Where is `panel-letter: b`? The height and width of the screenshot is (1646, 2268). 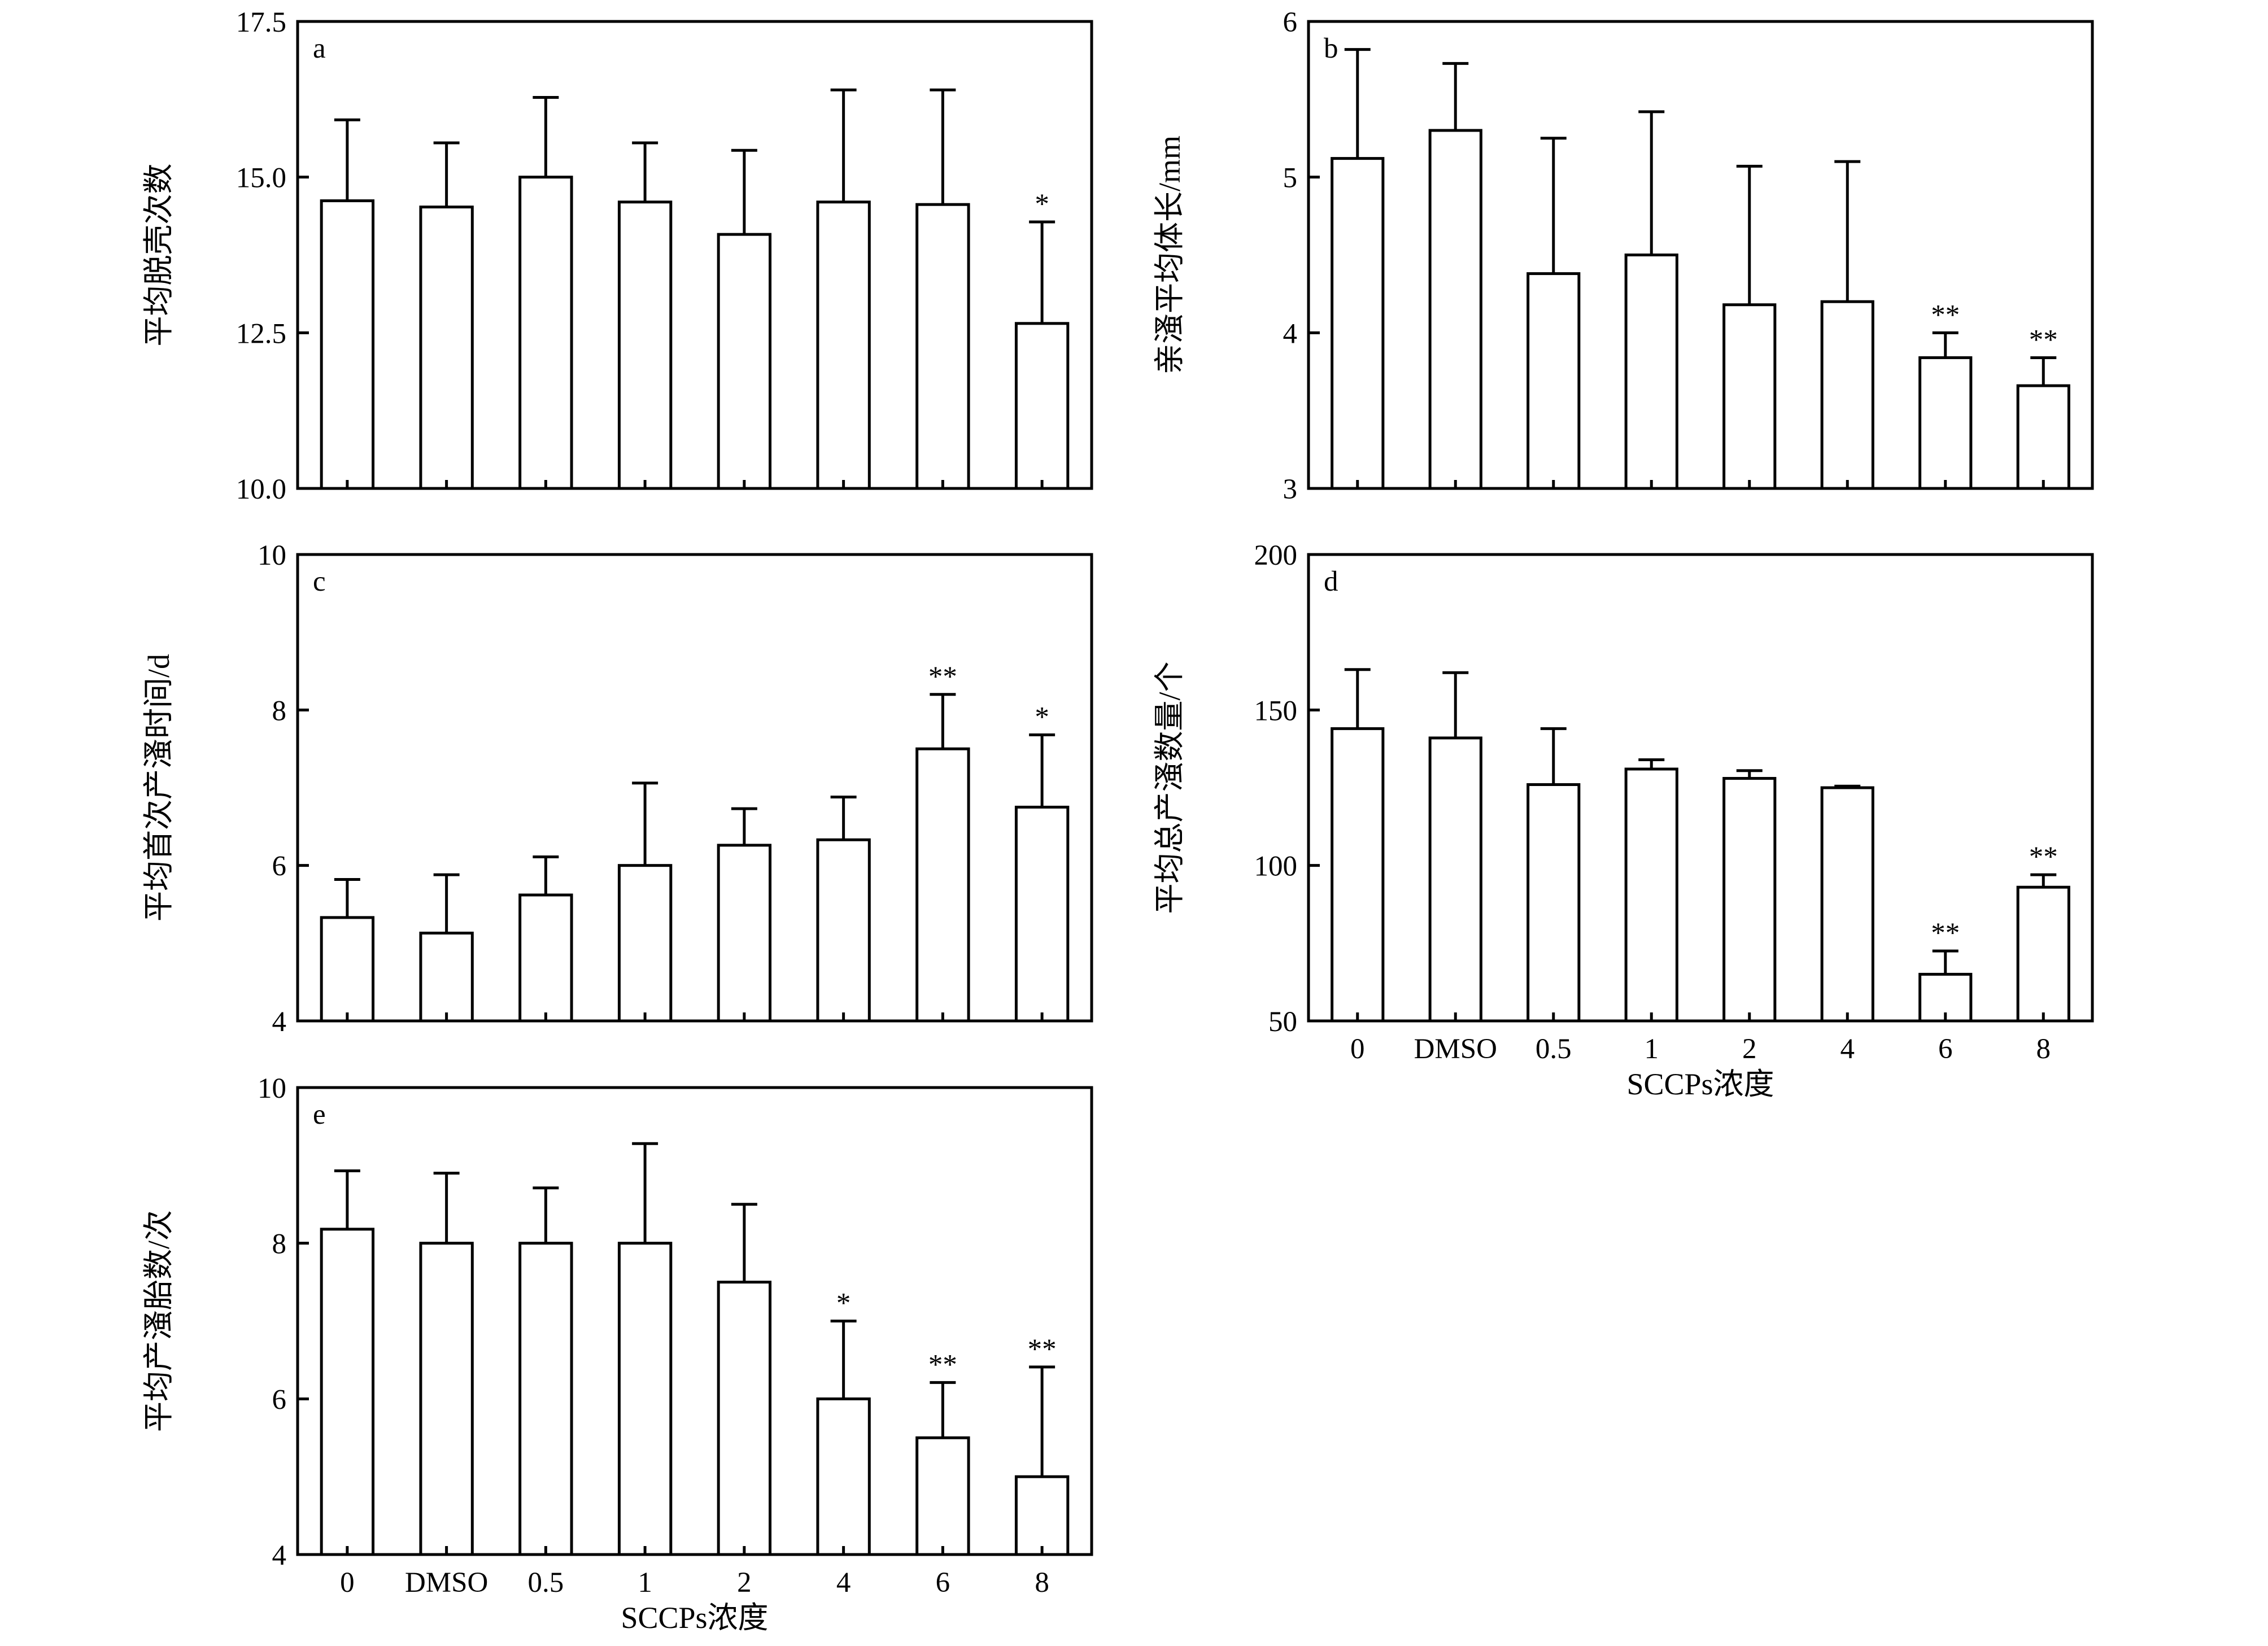 panel-letter: b is located at coordinates (1331, 48).